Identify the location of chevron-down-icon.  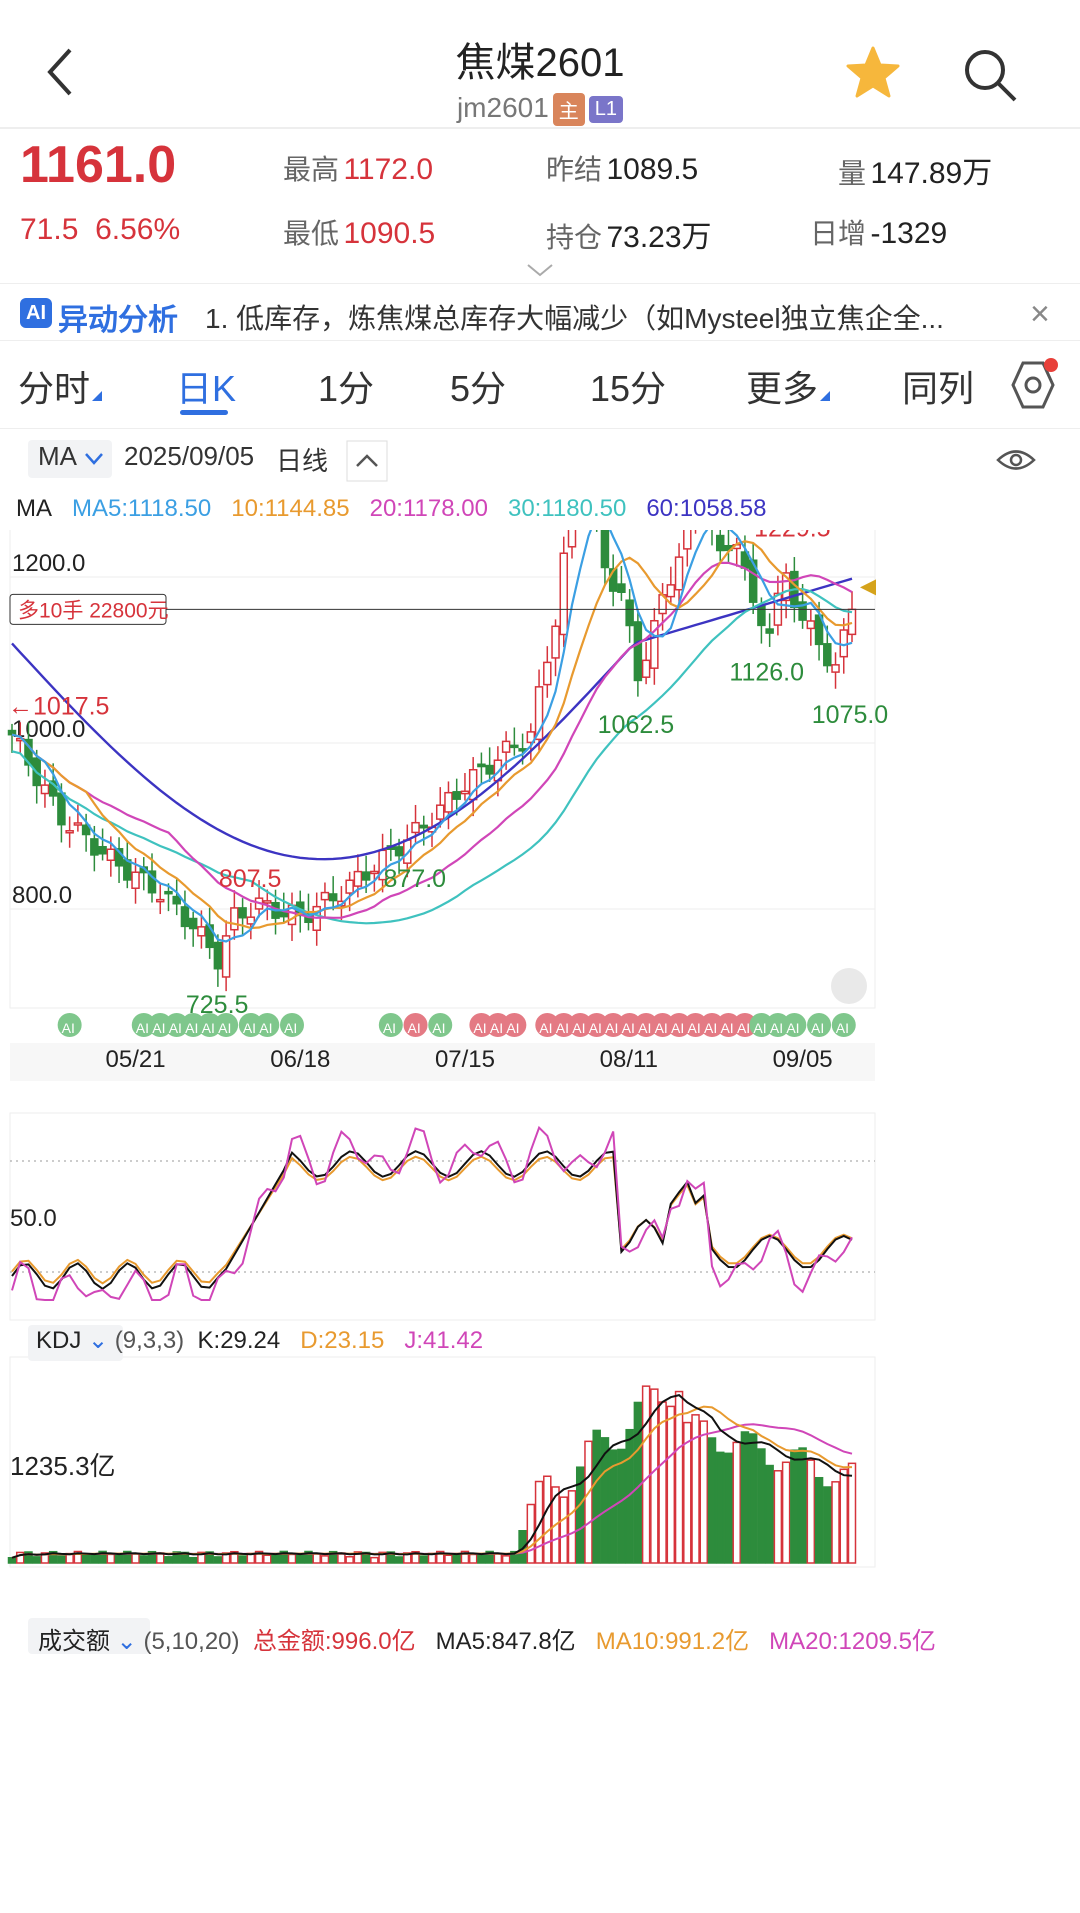
(94, 459).